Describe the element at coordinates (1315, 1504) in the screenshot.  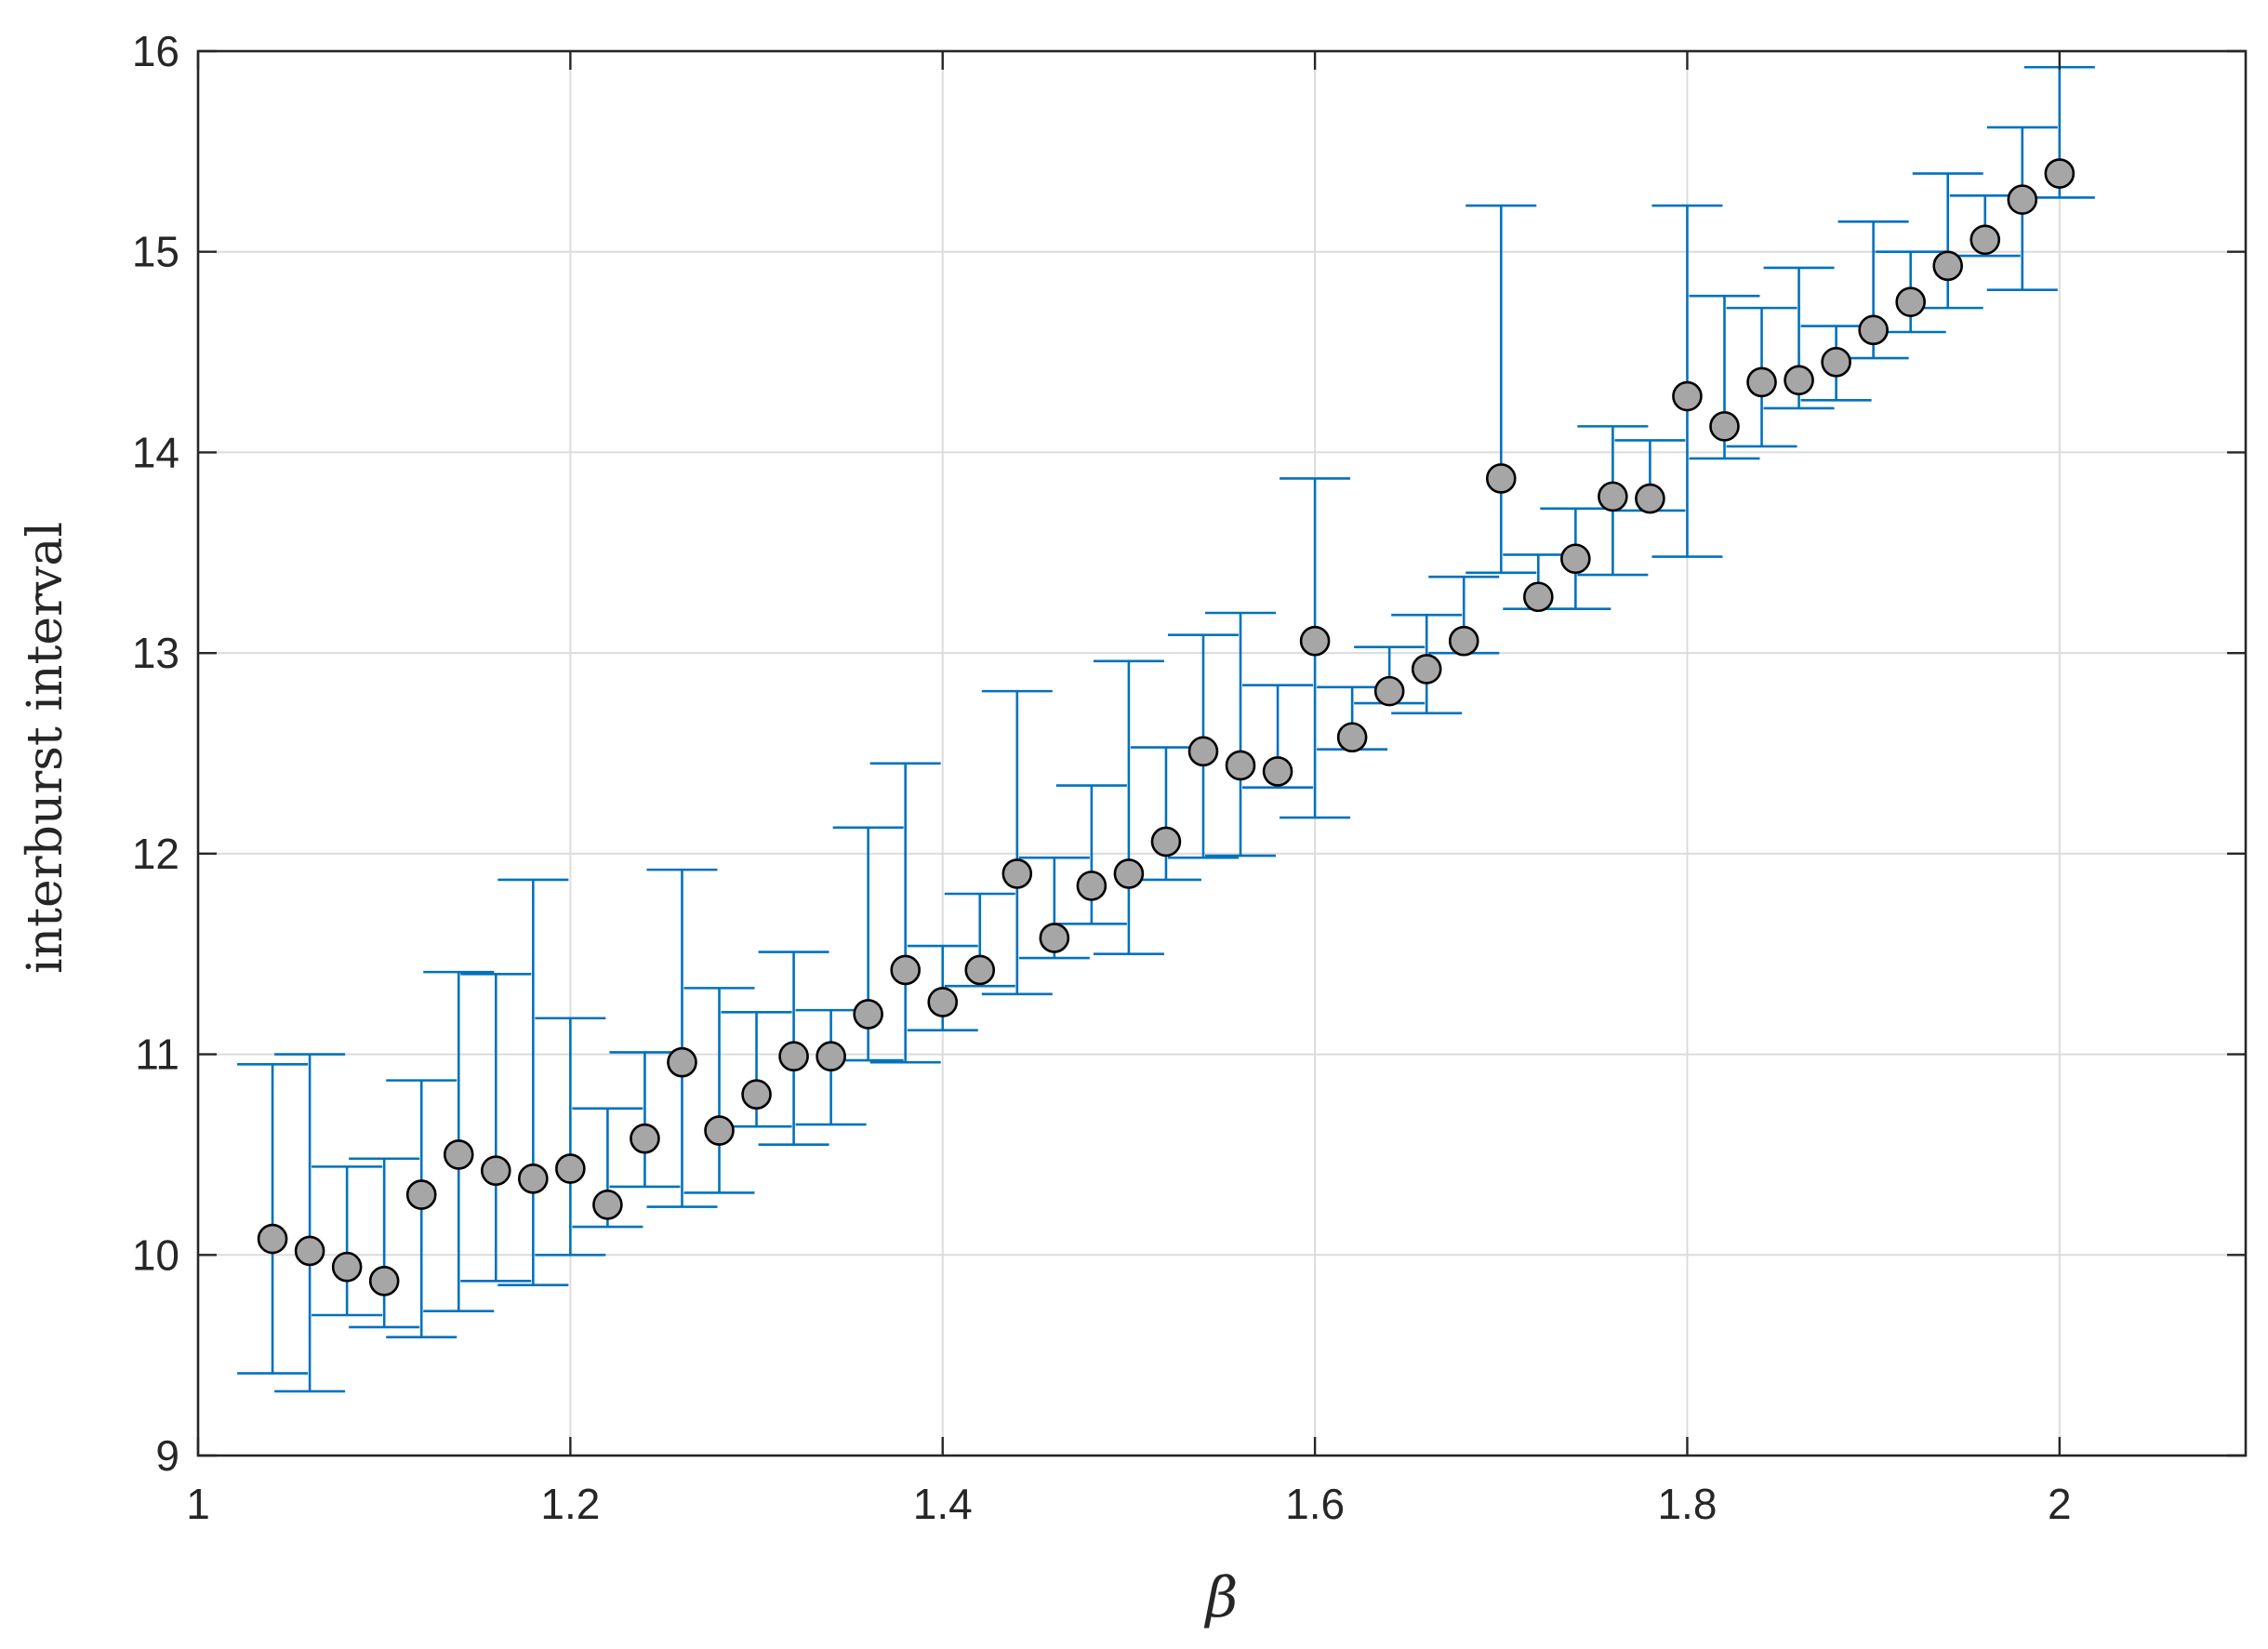
I see `x-tick-label: 1.6` at that location.